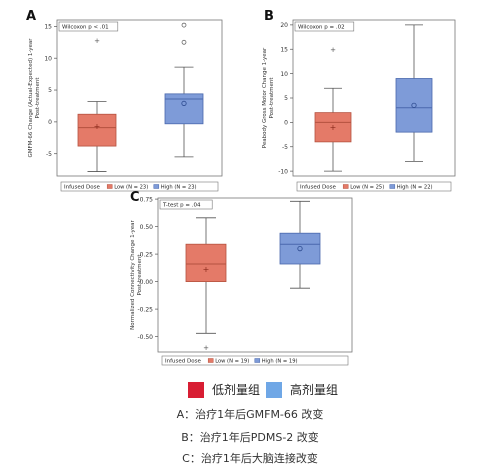 The height and width of the screenshot is (473, 500). I want to click on panel-a-letter: A, so click(31, 16).